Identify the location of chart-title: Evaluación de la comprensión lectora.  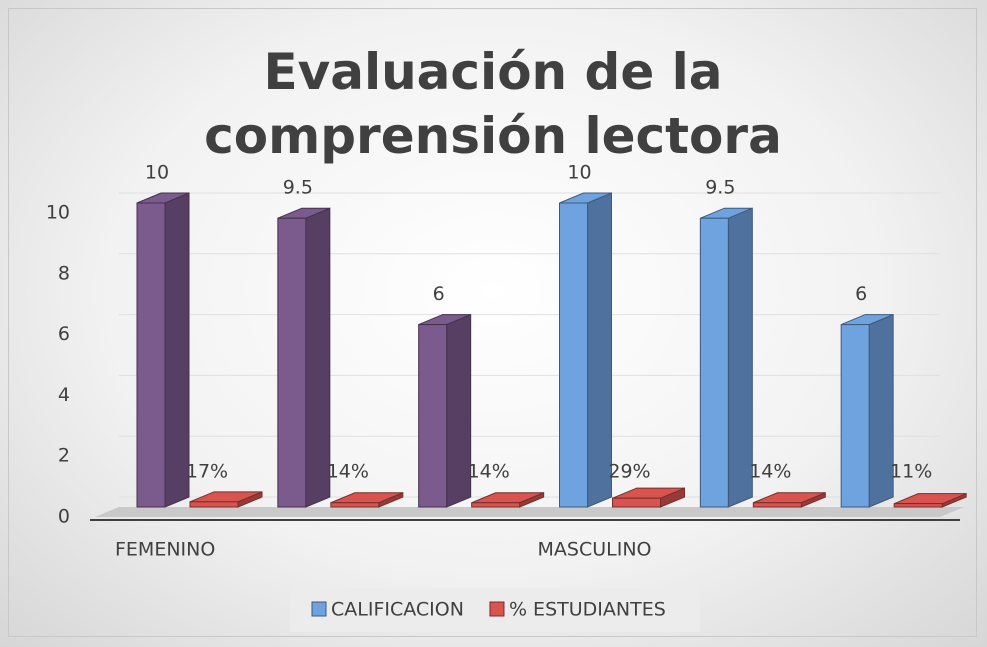
(493, 104).